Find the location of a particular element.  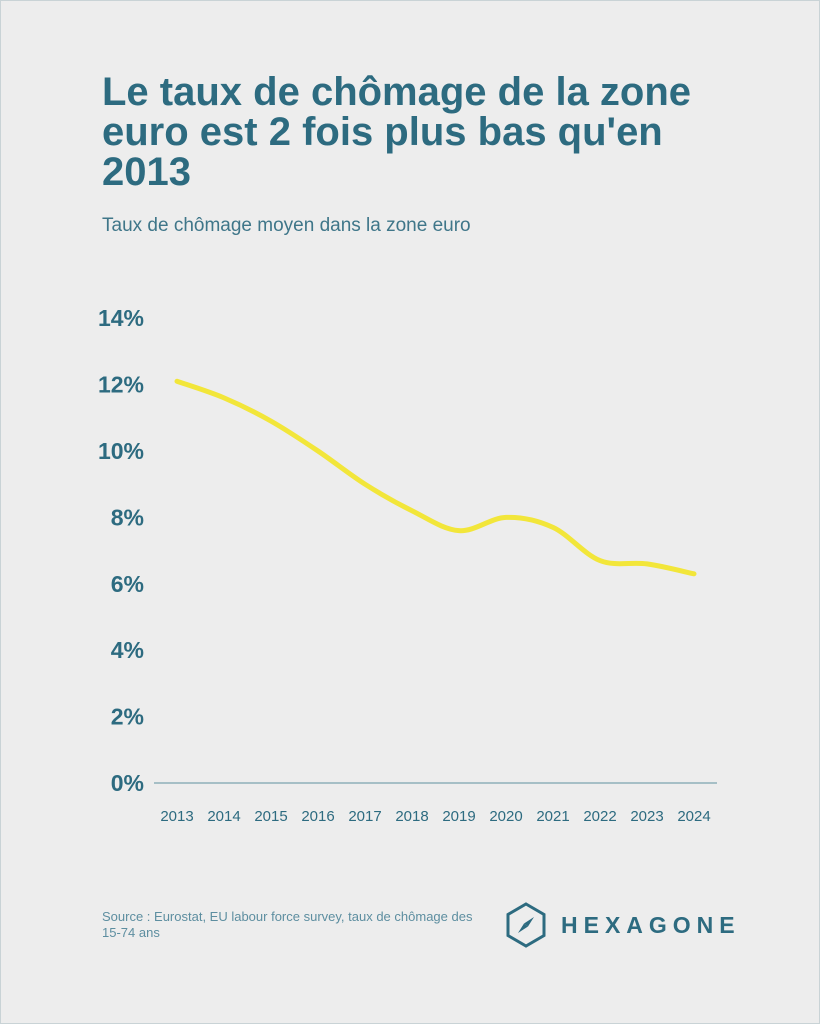

x-tick-label: 2014 is located at coordinates (223, 816).